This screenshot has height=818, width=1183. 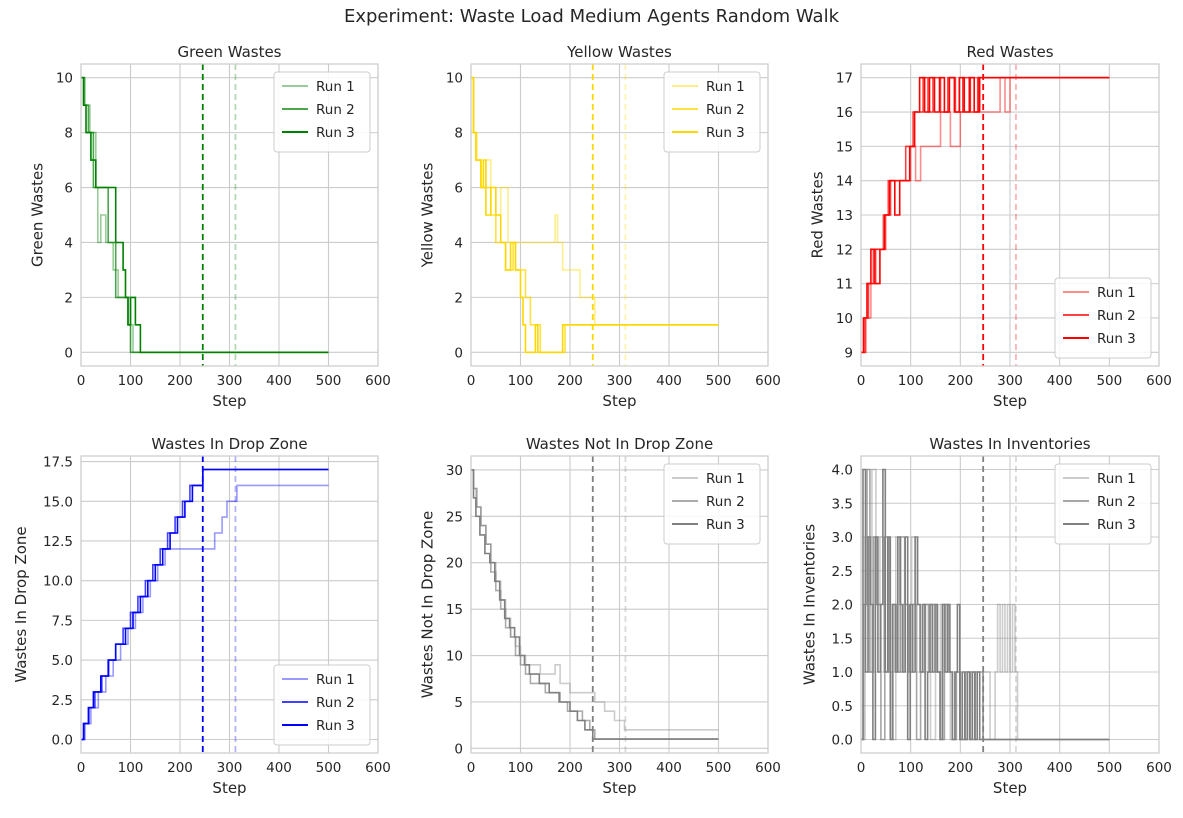 What do you see at coordinates (619, 52) in the screenshot?
I see `chart-title: Yellow Wastes` at bounding box center [619, 52].